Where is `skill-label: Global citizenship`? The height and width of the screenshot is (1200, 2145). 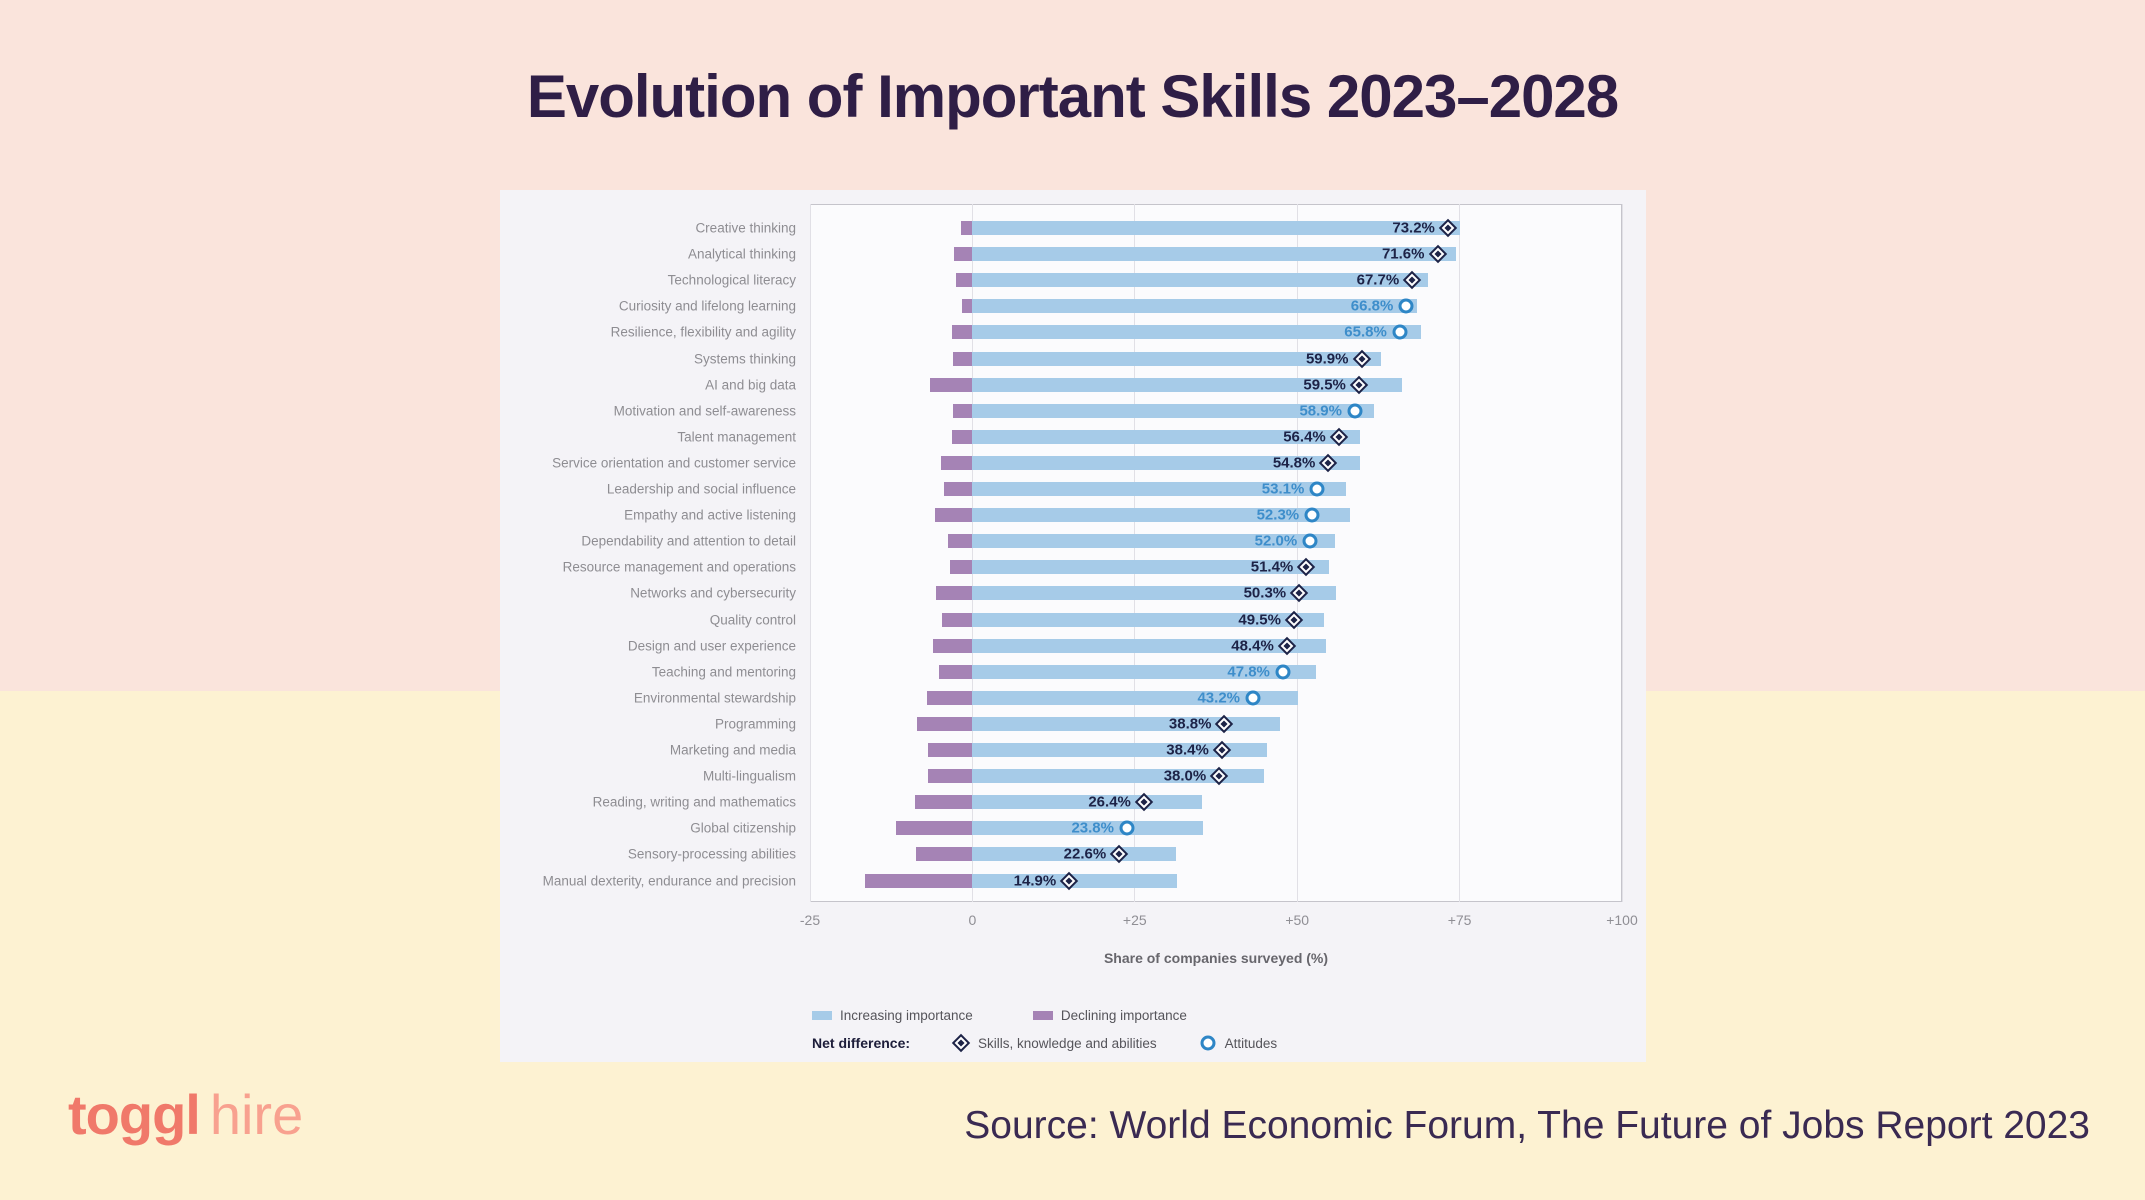
skill-label: Global citizenship is located at coordinates (743, 828).